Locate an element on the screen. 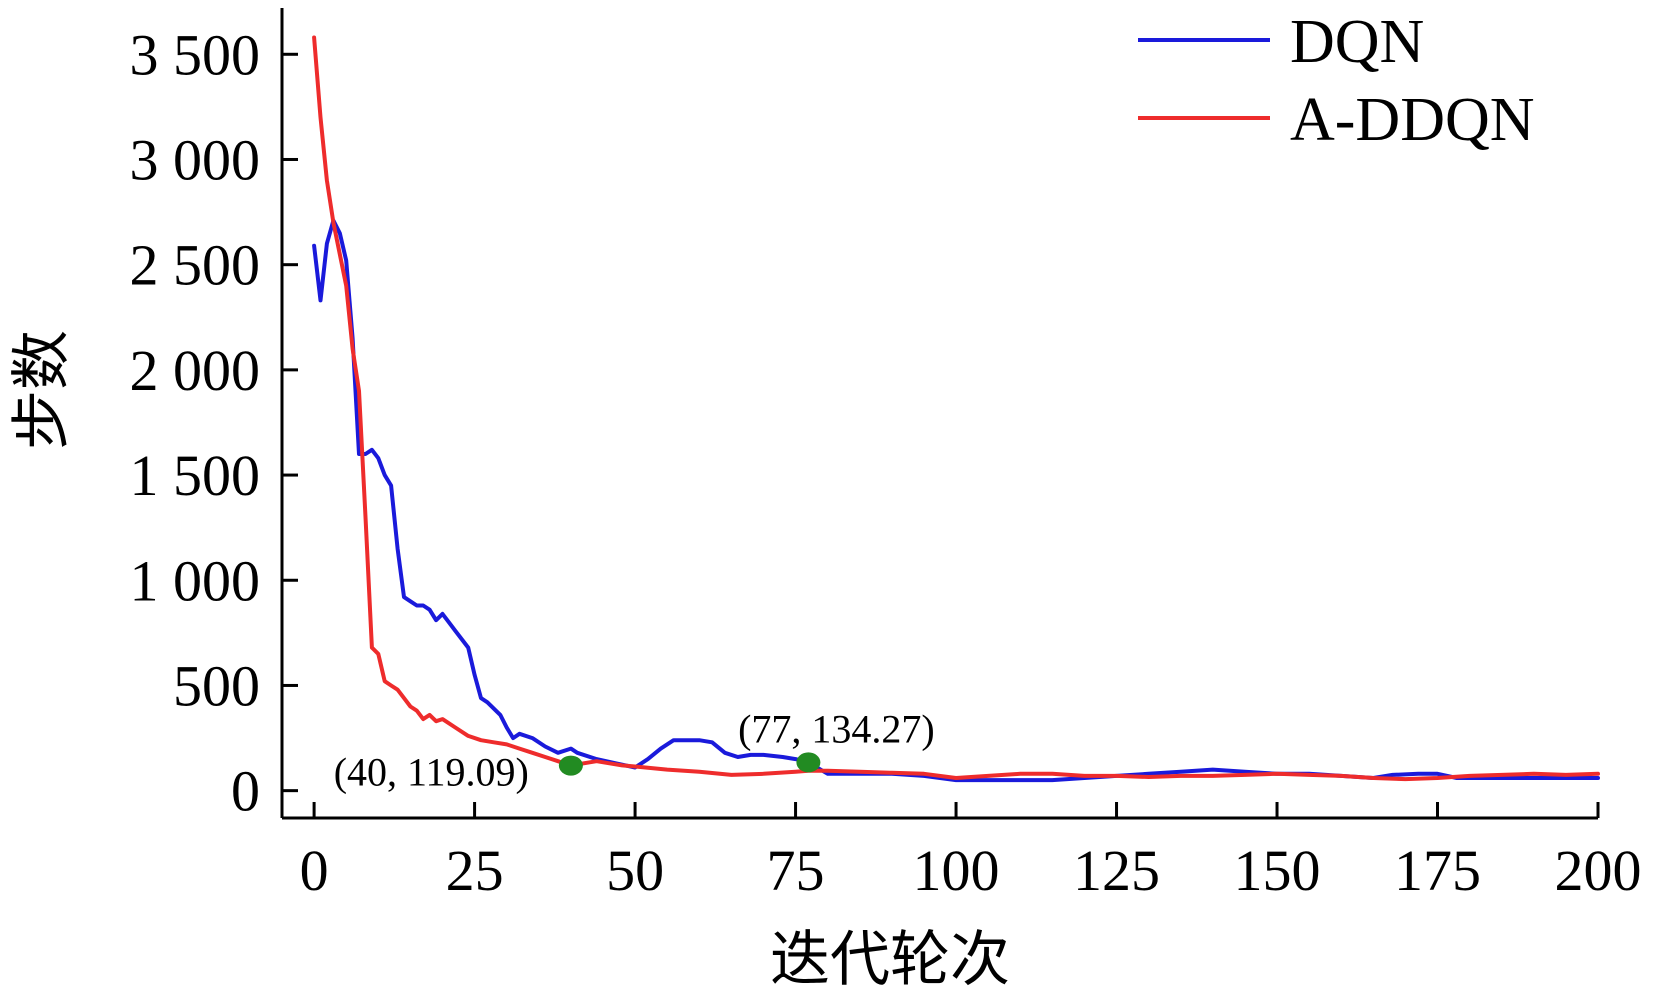 The height and width of the screenshot is (1003, 1660). y-tick-label: 3 500 is located at coordinates (195, 54).